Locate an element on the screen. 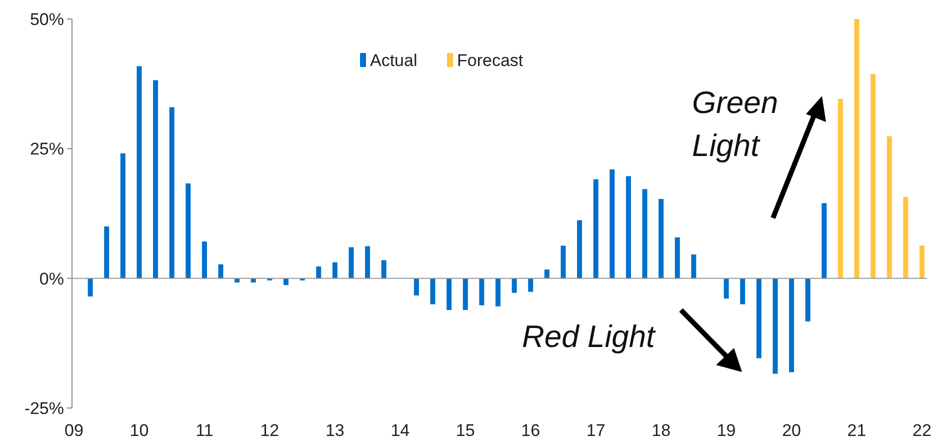 The image size is (937, 440). annotation: Green Light is located at coordinates (735, 124).